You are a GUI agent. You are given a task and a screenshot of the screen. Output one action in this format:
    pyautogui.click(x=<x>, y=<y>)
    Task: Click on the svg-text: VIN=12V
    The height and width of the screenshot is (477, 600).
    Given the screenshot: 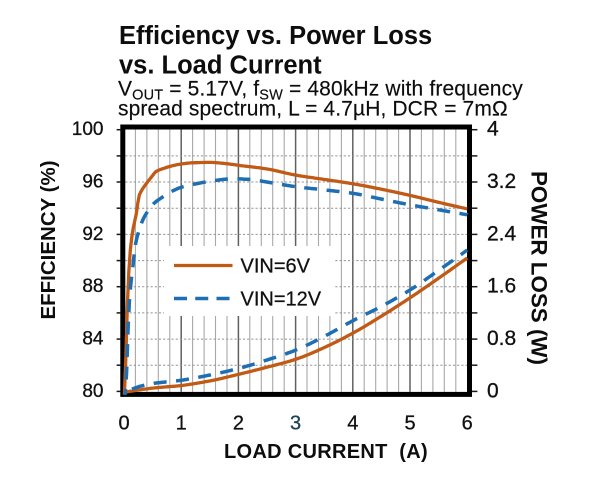 What is the action you would take?
    pyautogui.click(x=281, y=300)
    